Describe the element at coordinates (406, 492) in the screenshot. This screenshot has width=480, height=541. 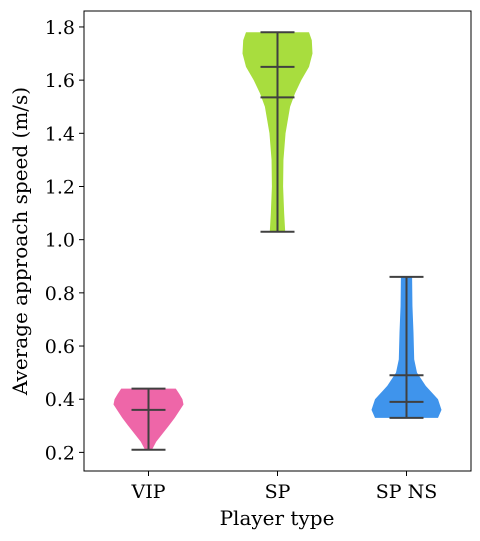
I see `x-tick-label: SP NS` at that location.